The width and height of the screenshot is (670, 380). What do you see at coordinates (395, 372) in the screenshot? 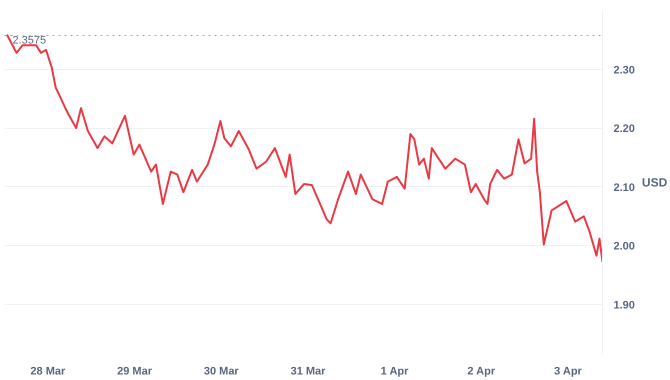
I see `x-tick-label: 1 Apr` at bounding box center [395, 372].